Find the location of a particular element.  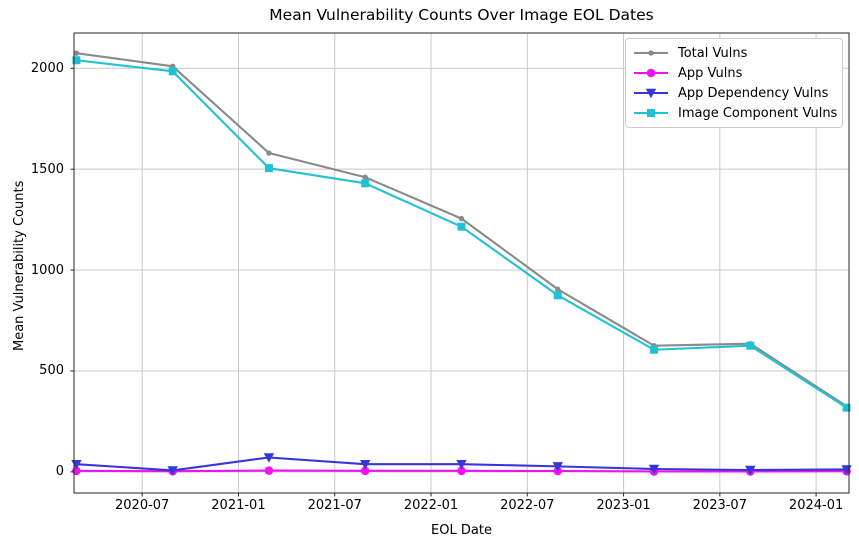

legend-marker-square-icon is located at coordinates (651, 113).